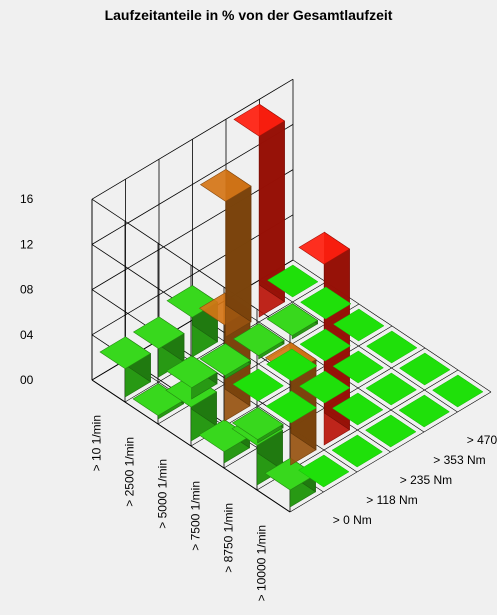 Image resolution: width=497 pixels, height=615 pixels. Describe the element at coordinates (27, 199) in the screenshot. I see `z-tick-label: 16` at that location.